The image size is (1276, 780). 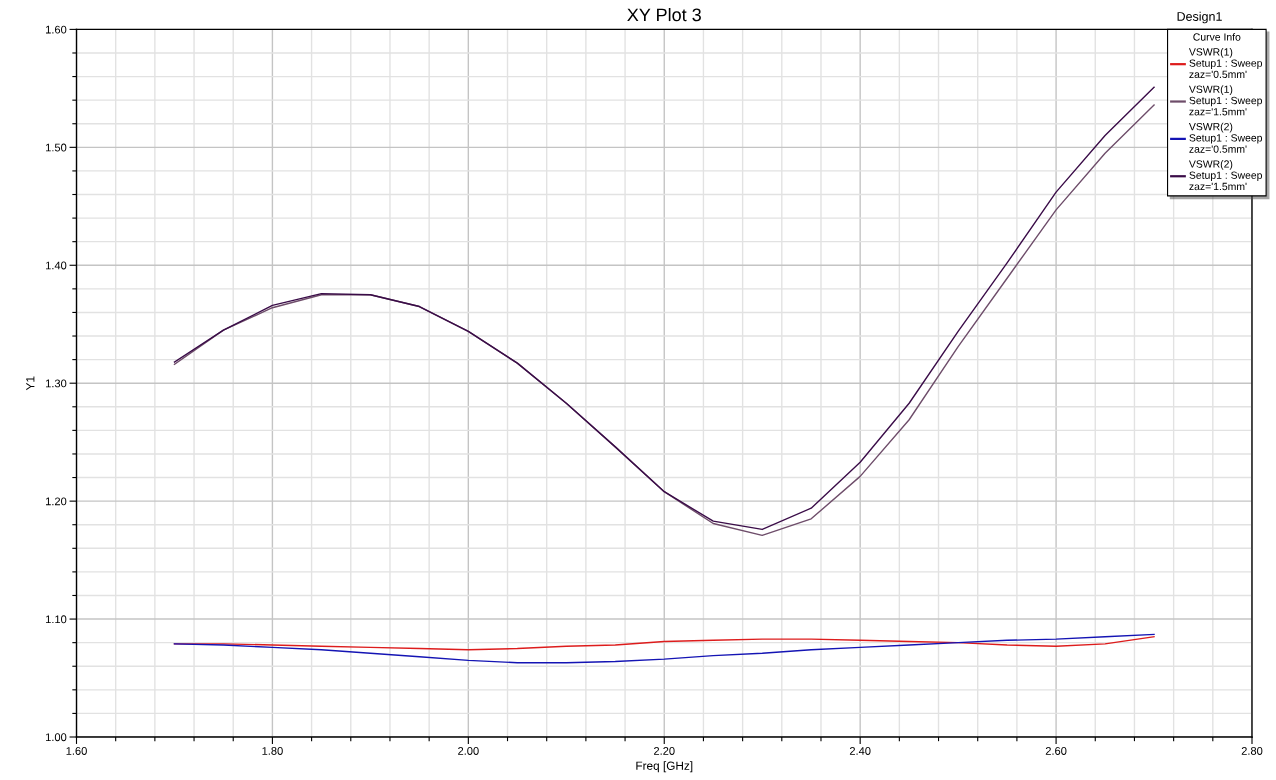 What do you see at coordinates (1225, 100) in the screenshot?
I see `legend-label: VSWR(1) Setup1 : Sweep zaz='1.5mm'` at bounding box center [1225, 100].